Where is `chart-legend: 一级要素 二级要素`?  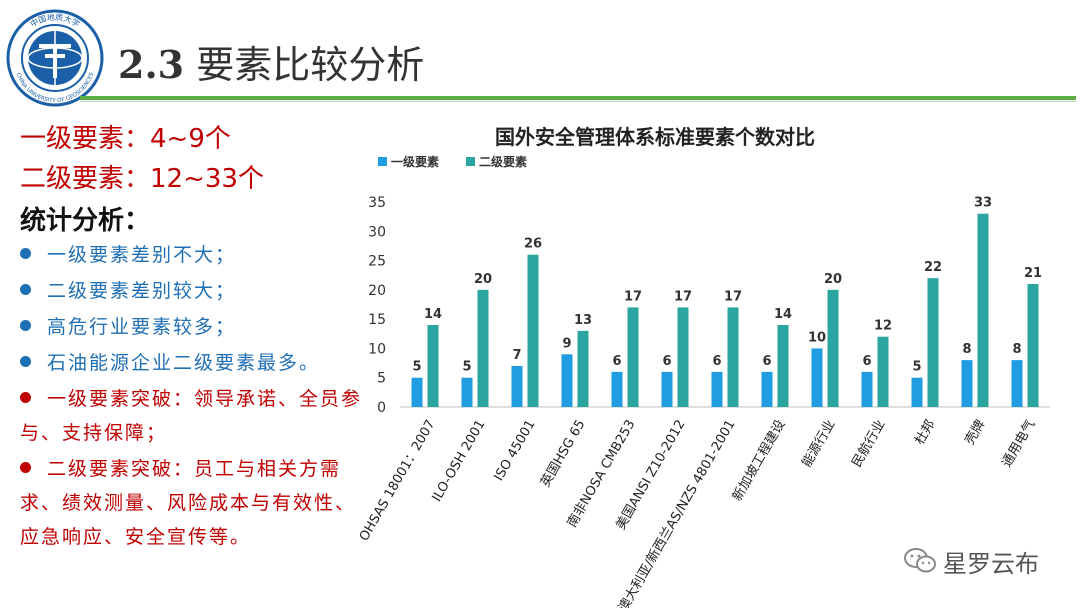 chart-legend: 一级要素 二级要素 is located at coordinates (452, 161).